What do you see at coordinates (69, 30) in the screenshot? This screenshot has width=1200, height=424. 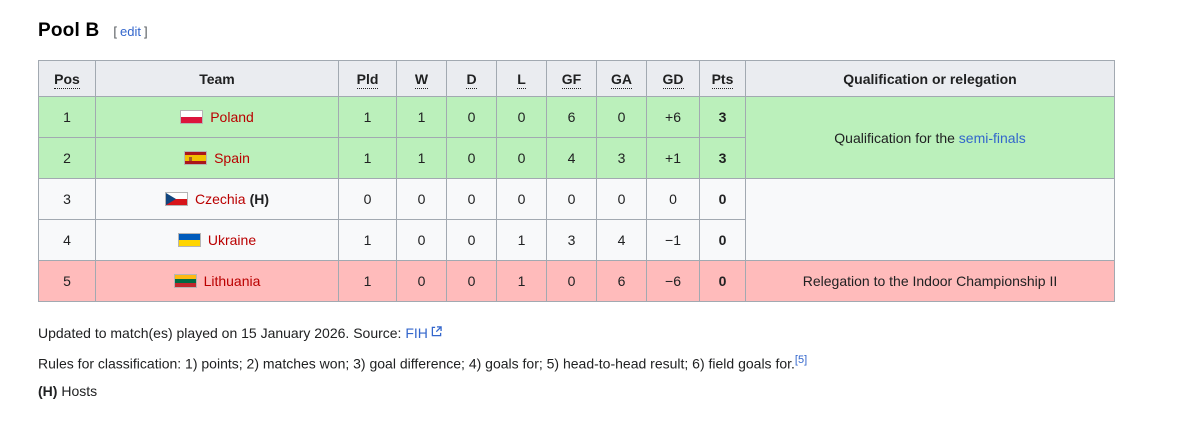 I see `page-title: Pool B` at bounding box center [69, 30].